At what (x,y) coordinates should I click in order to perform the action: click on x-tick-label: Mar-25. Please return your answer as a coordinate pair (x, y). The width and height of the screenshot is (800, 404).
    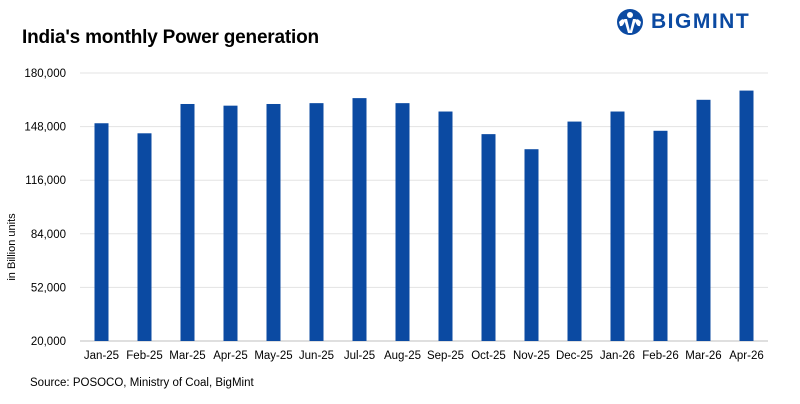
    Looking at the image, I should click on (187, 356).